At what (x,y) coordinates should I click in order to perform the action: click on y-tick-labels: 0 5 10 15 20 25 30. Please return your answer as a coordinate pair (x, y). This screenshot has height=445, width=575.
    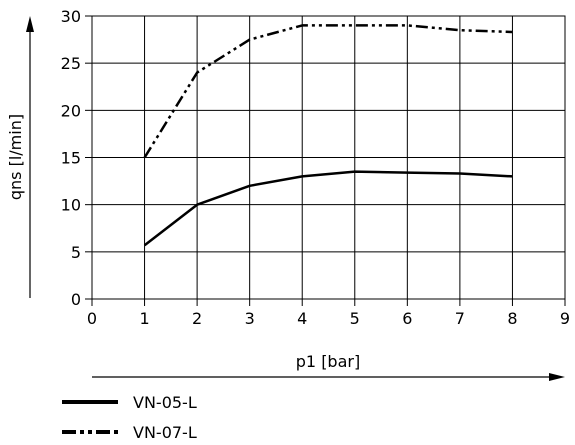
    Looking at the image, I should click on (71, 158).